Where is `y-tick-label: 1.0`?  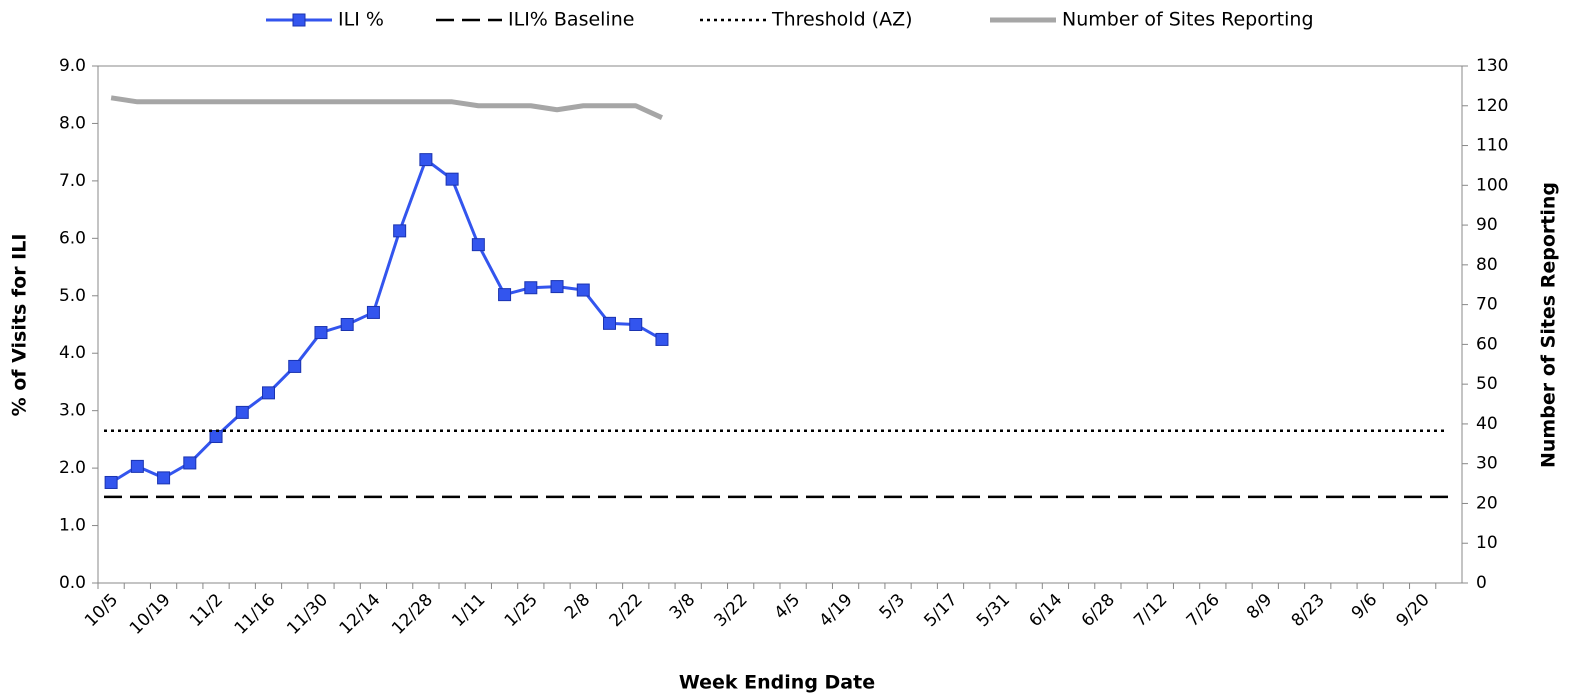 y-tick-label: 1.0 is located at coordinates (72, 526).